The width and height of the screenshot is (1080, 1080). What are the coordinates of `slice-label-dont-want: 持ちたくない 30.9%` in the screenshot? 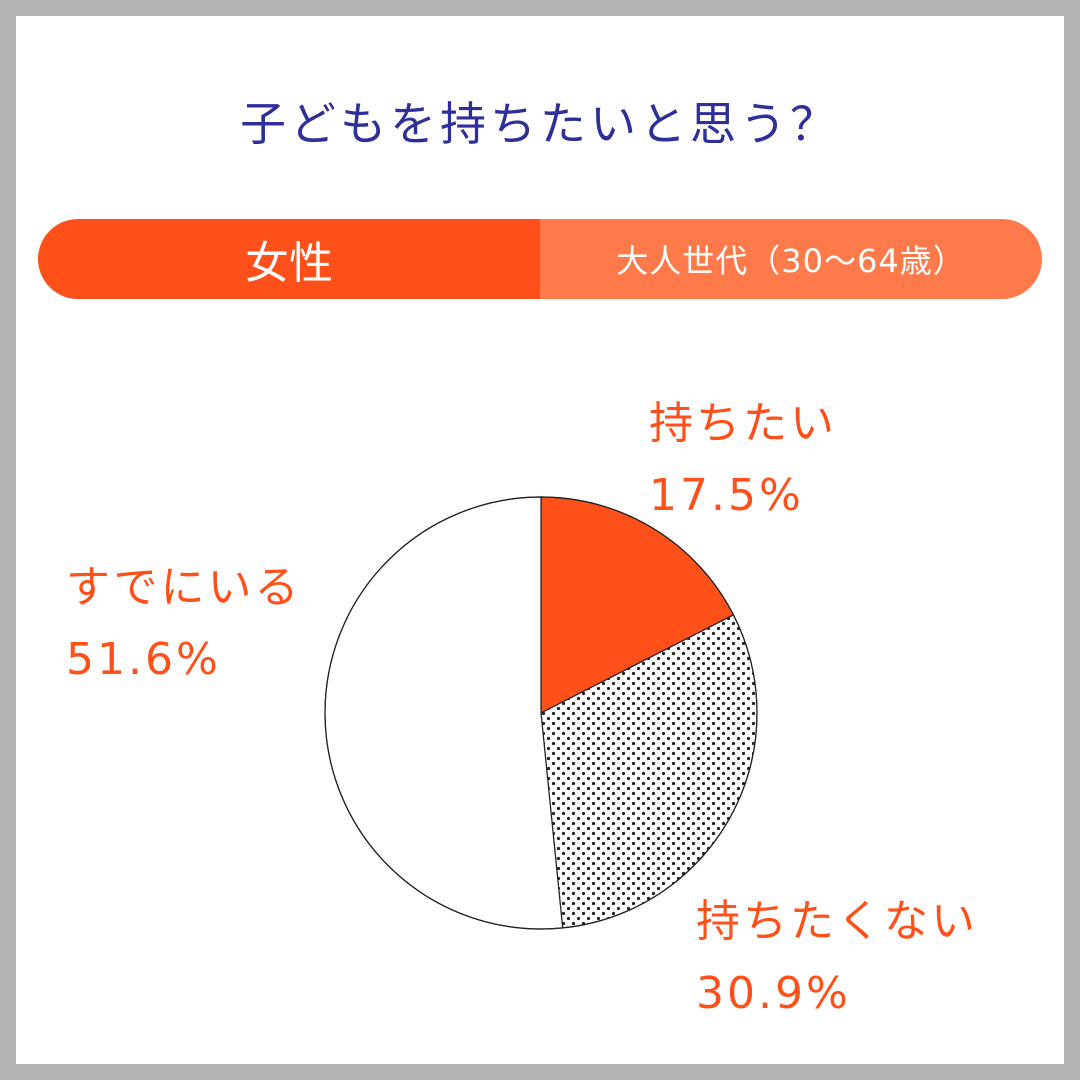 It's located at (837, 958).